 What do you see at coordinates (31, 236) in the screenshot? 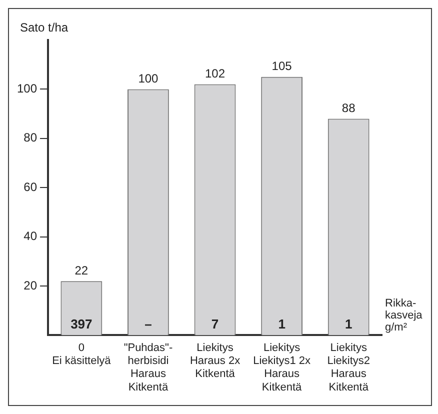
I see `y-tick-label: 40` at bounding box center [31, 236].